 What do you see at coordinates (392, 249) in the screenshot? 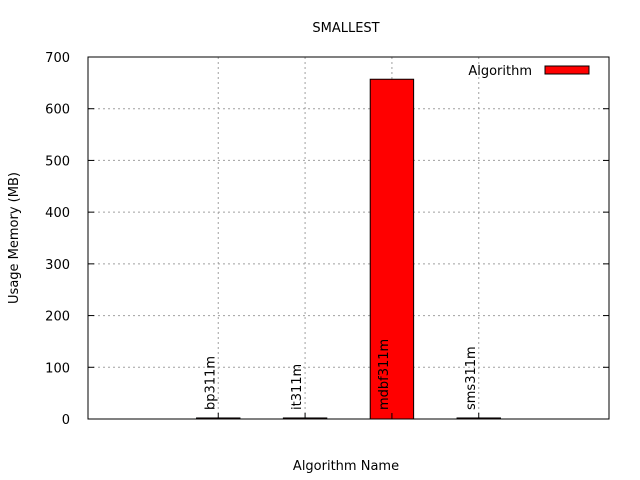
I see `bar-mdbf311m` at bounding box center [392, 249].